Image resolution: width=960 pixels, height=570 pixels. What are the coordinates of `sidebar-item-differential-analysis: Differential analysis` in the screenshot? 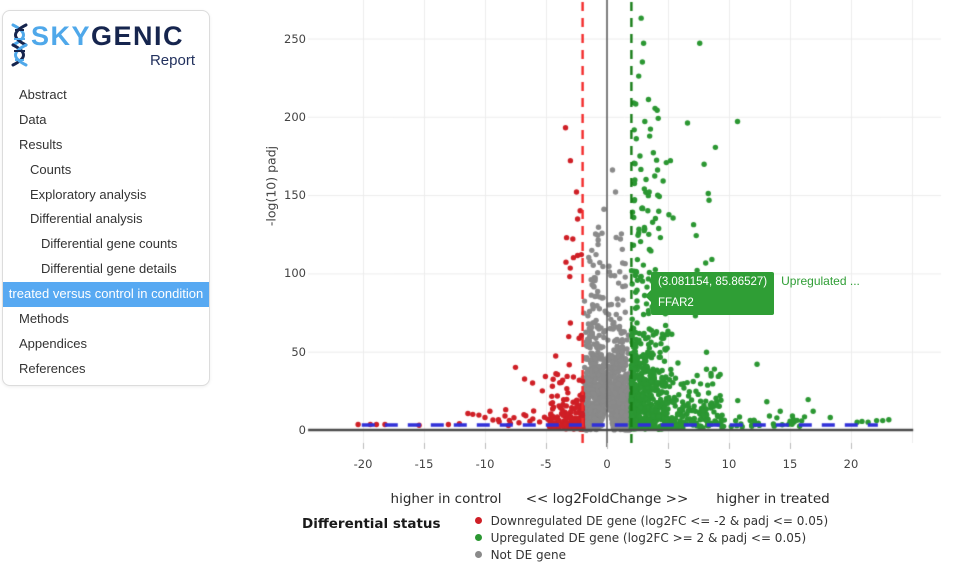 It's located at (86, 219).